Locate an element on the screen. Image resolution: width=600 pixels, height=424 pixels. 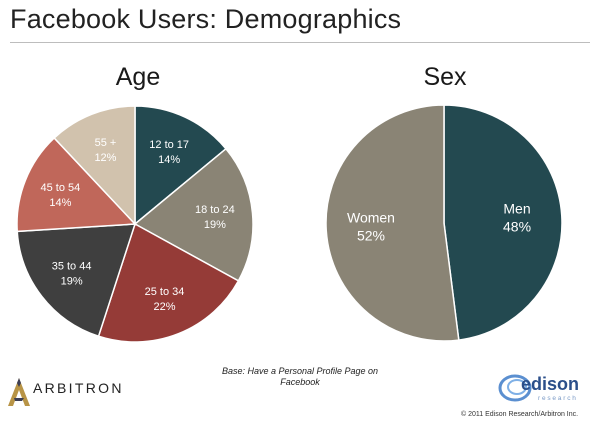
arbitron-logo: ARBITRON is located at coordinates (71, 393).